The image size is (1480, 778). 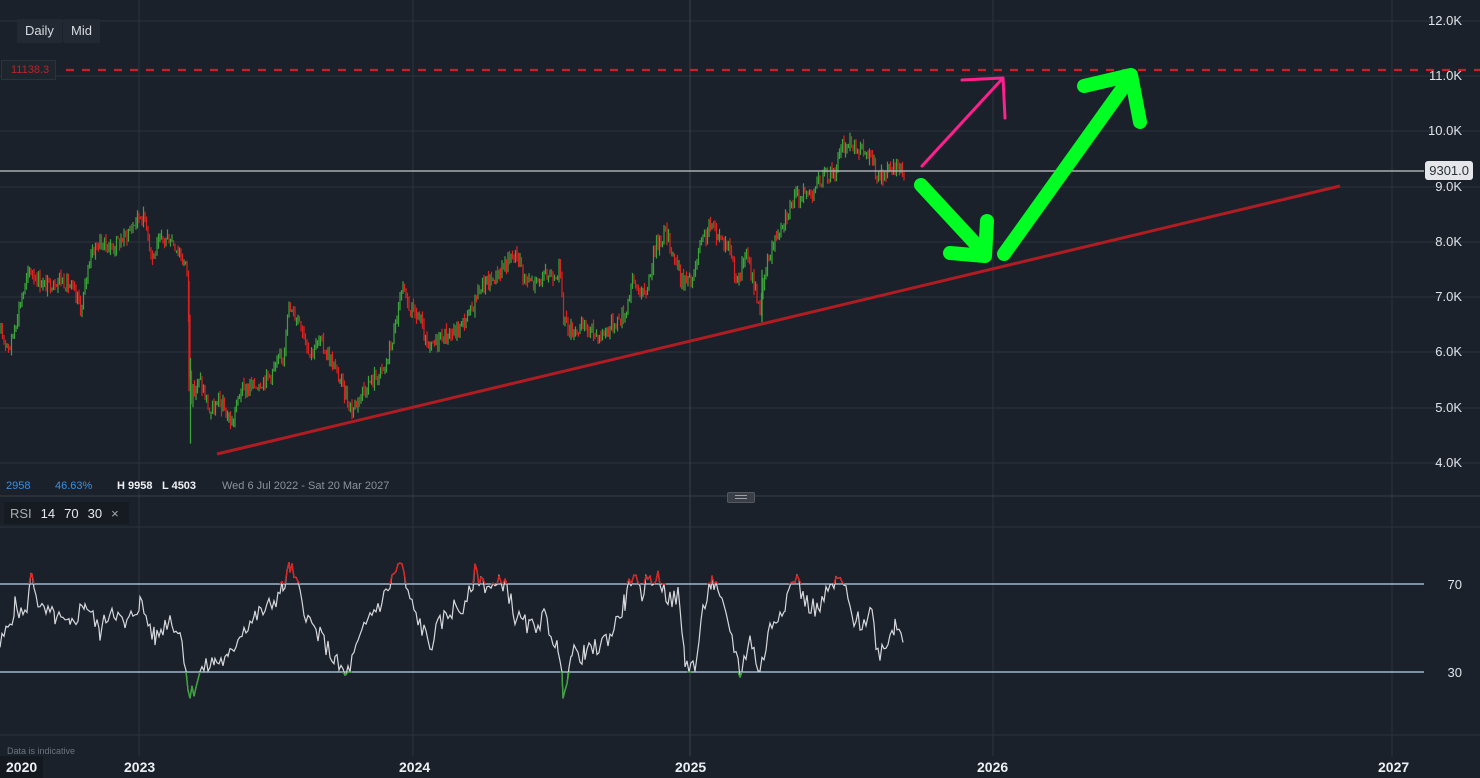 I want to click on price-type-button: Mid, so click(x=81, y=31).